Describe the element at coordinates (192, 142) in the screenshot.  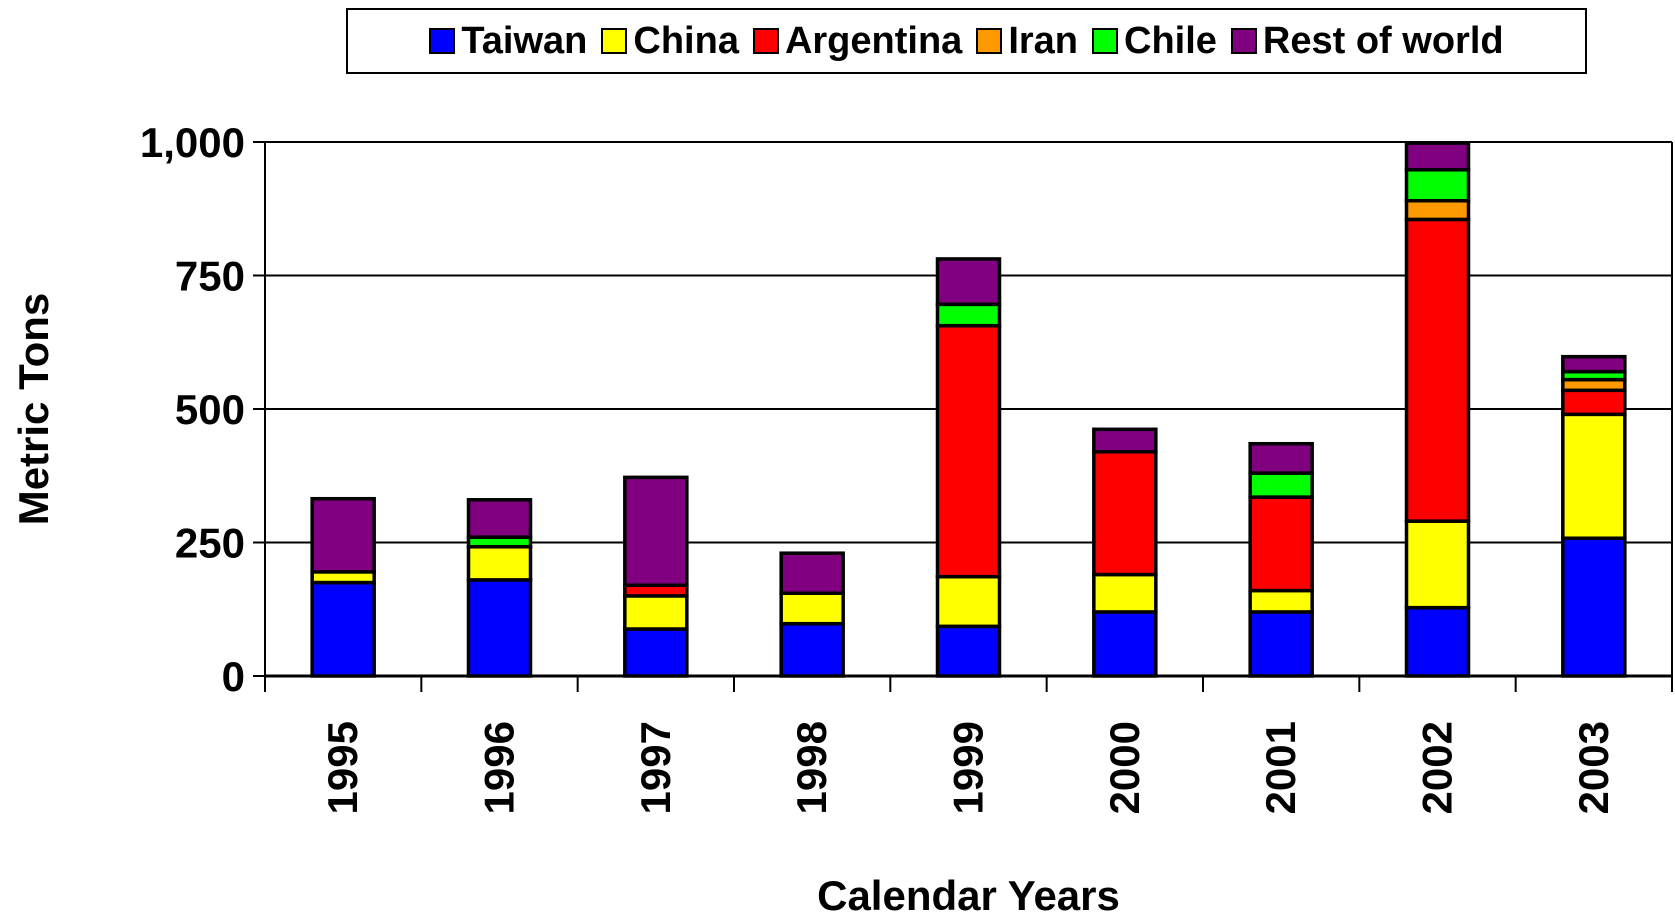
I see `y-tick-label: 1,000` at that location.